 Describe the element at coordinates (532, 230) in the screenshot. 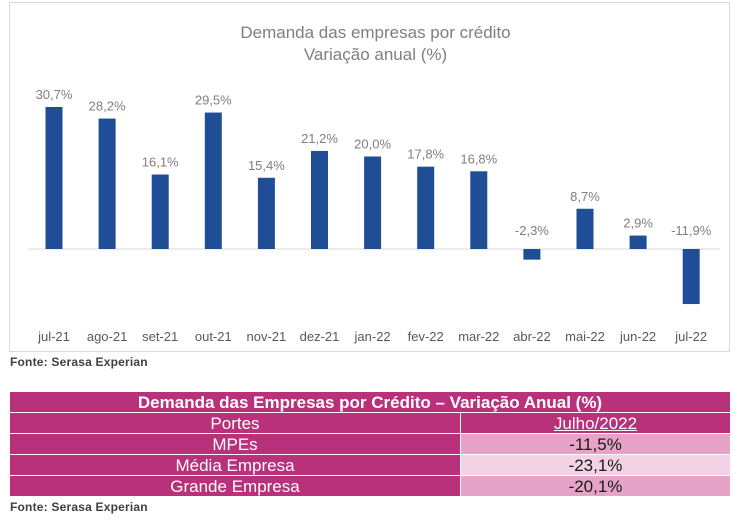

I see `data-label: -2,3%` at that location.